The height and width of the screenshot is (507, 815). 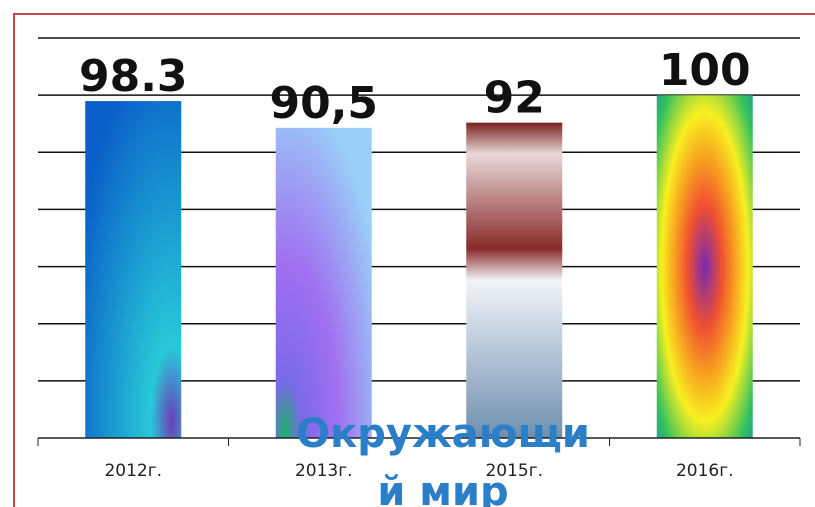 What do you see at coordinates (705, 471) in the screenshot?
I see `x-tick-label: 2016г.` at bounding box center [705, 471].